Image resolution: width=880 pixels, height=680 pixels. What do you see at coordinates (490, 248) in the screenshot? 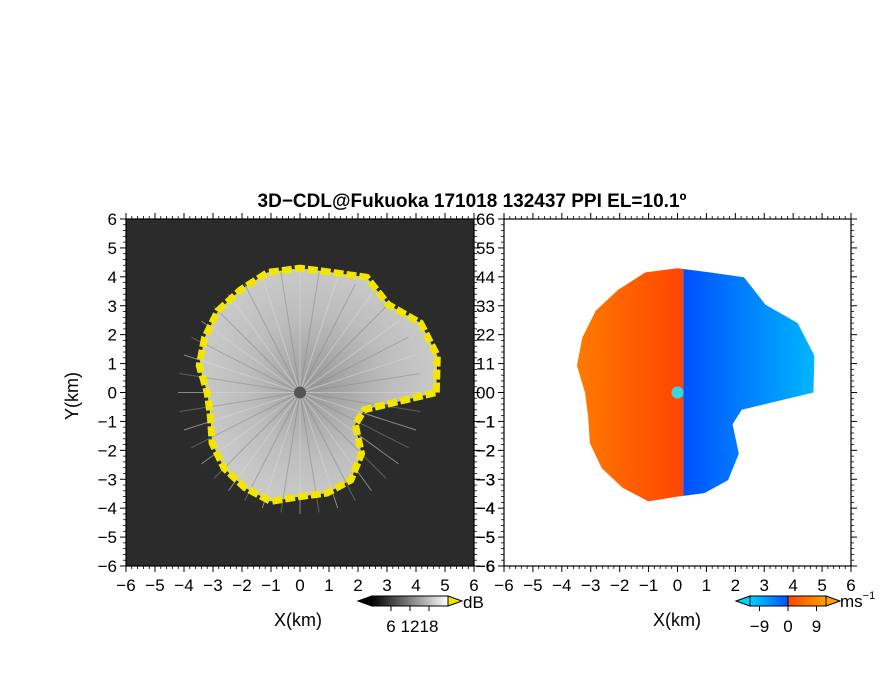
I see `y-tick-label: 5` at bounding box center [490, 248].